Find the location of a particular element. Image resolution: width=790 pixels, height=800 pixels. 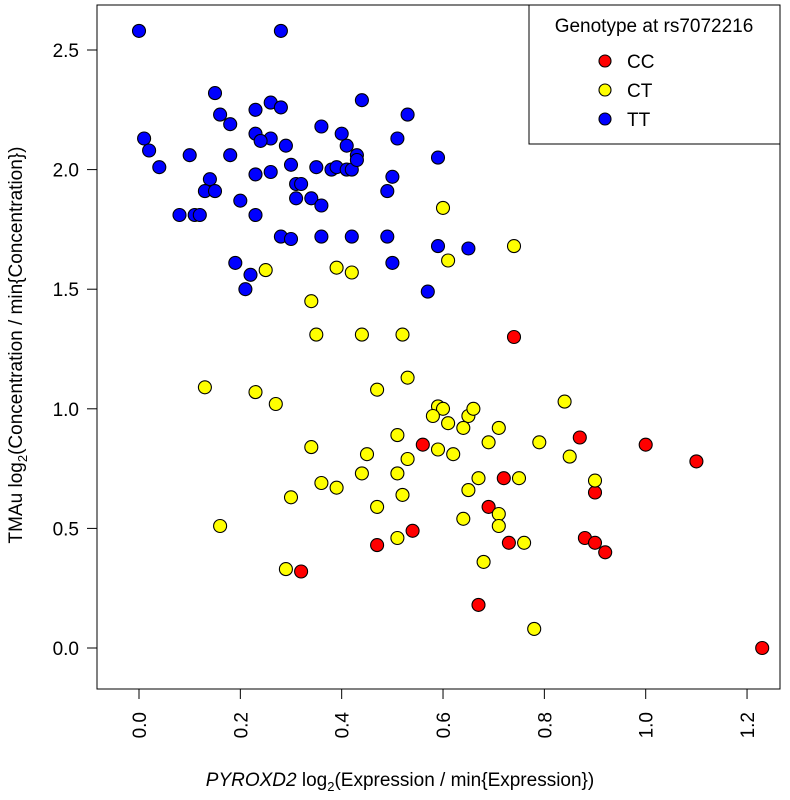

x-tick-label: 0.0 is located at coordinates (140, 725).